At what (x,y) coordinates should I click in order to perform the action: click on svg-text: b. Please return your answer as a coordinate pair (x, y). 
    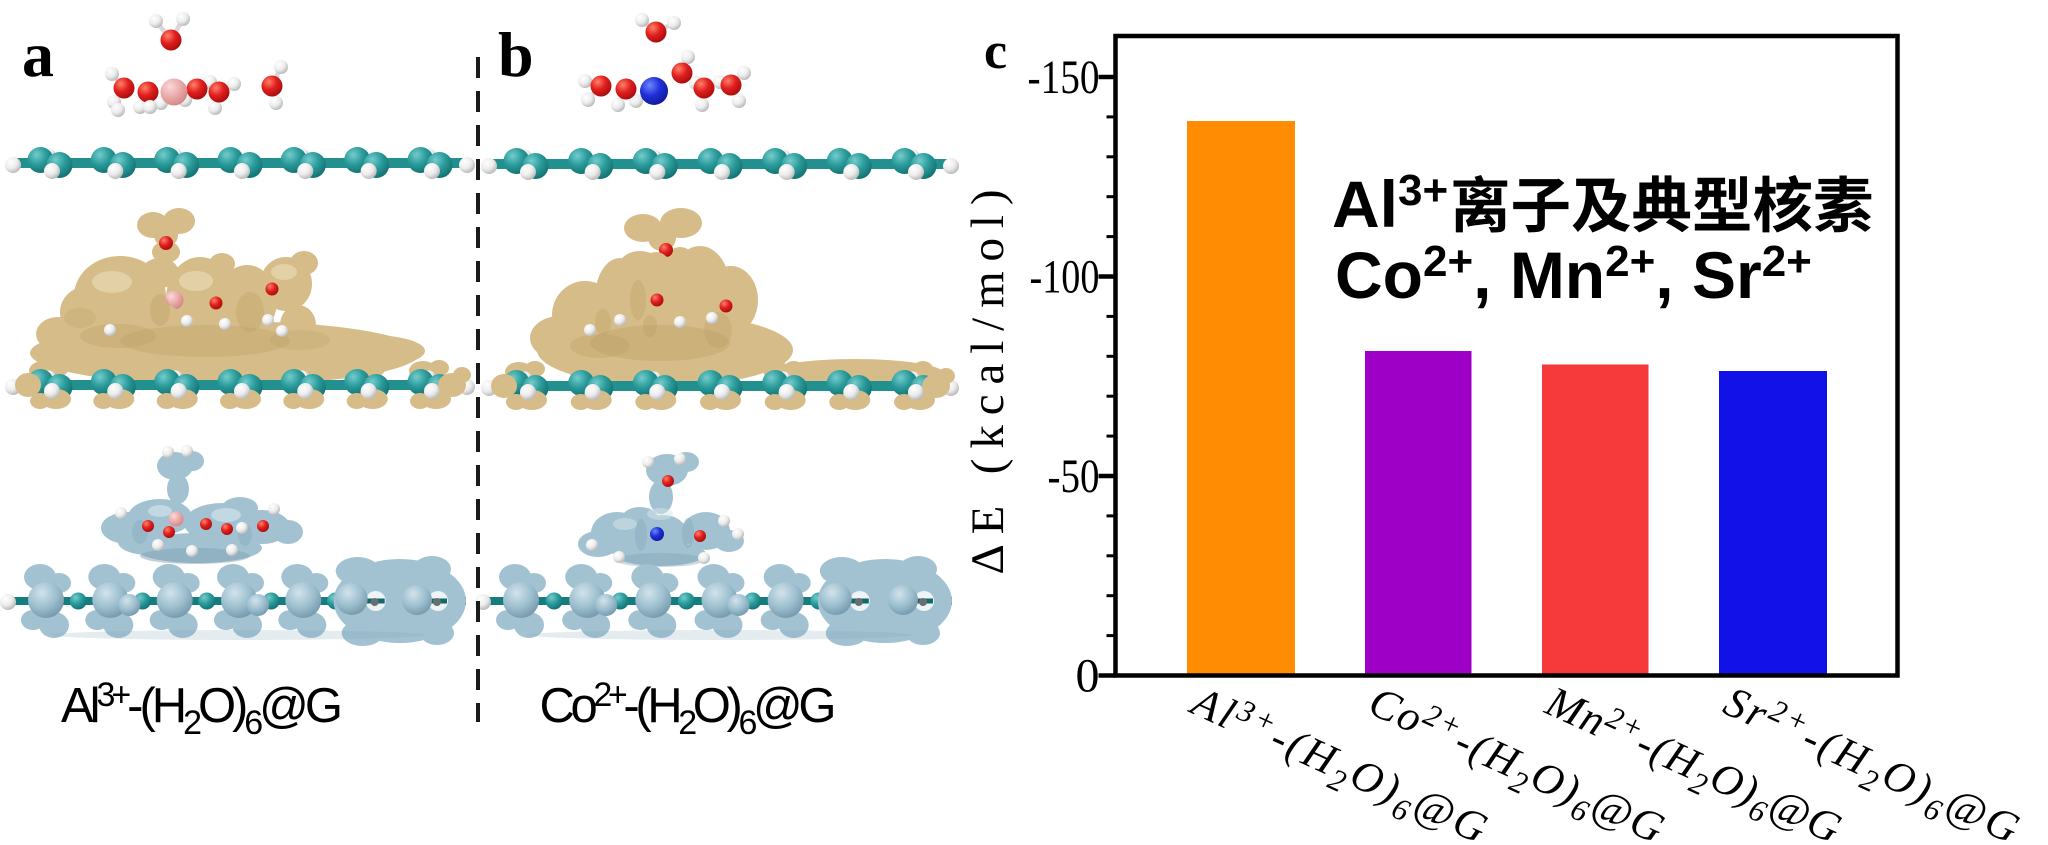
    Looking at the image, I should click on (516, 54).